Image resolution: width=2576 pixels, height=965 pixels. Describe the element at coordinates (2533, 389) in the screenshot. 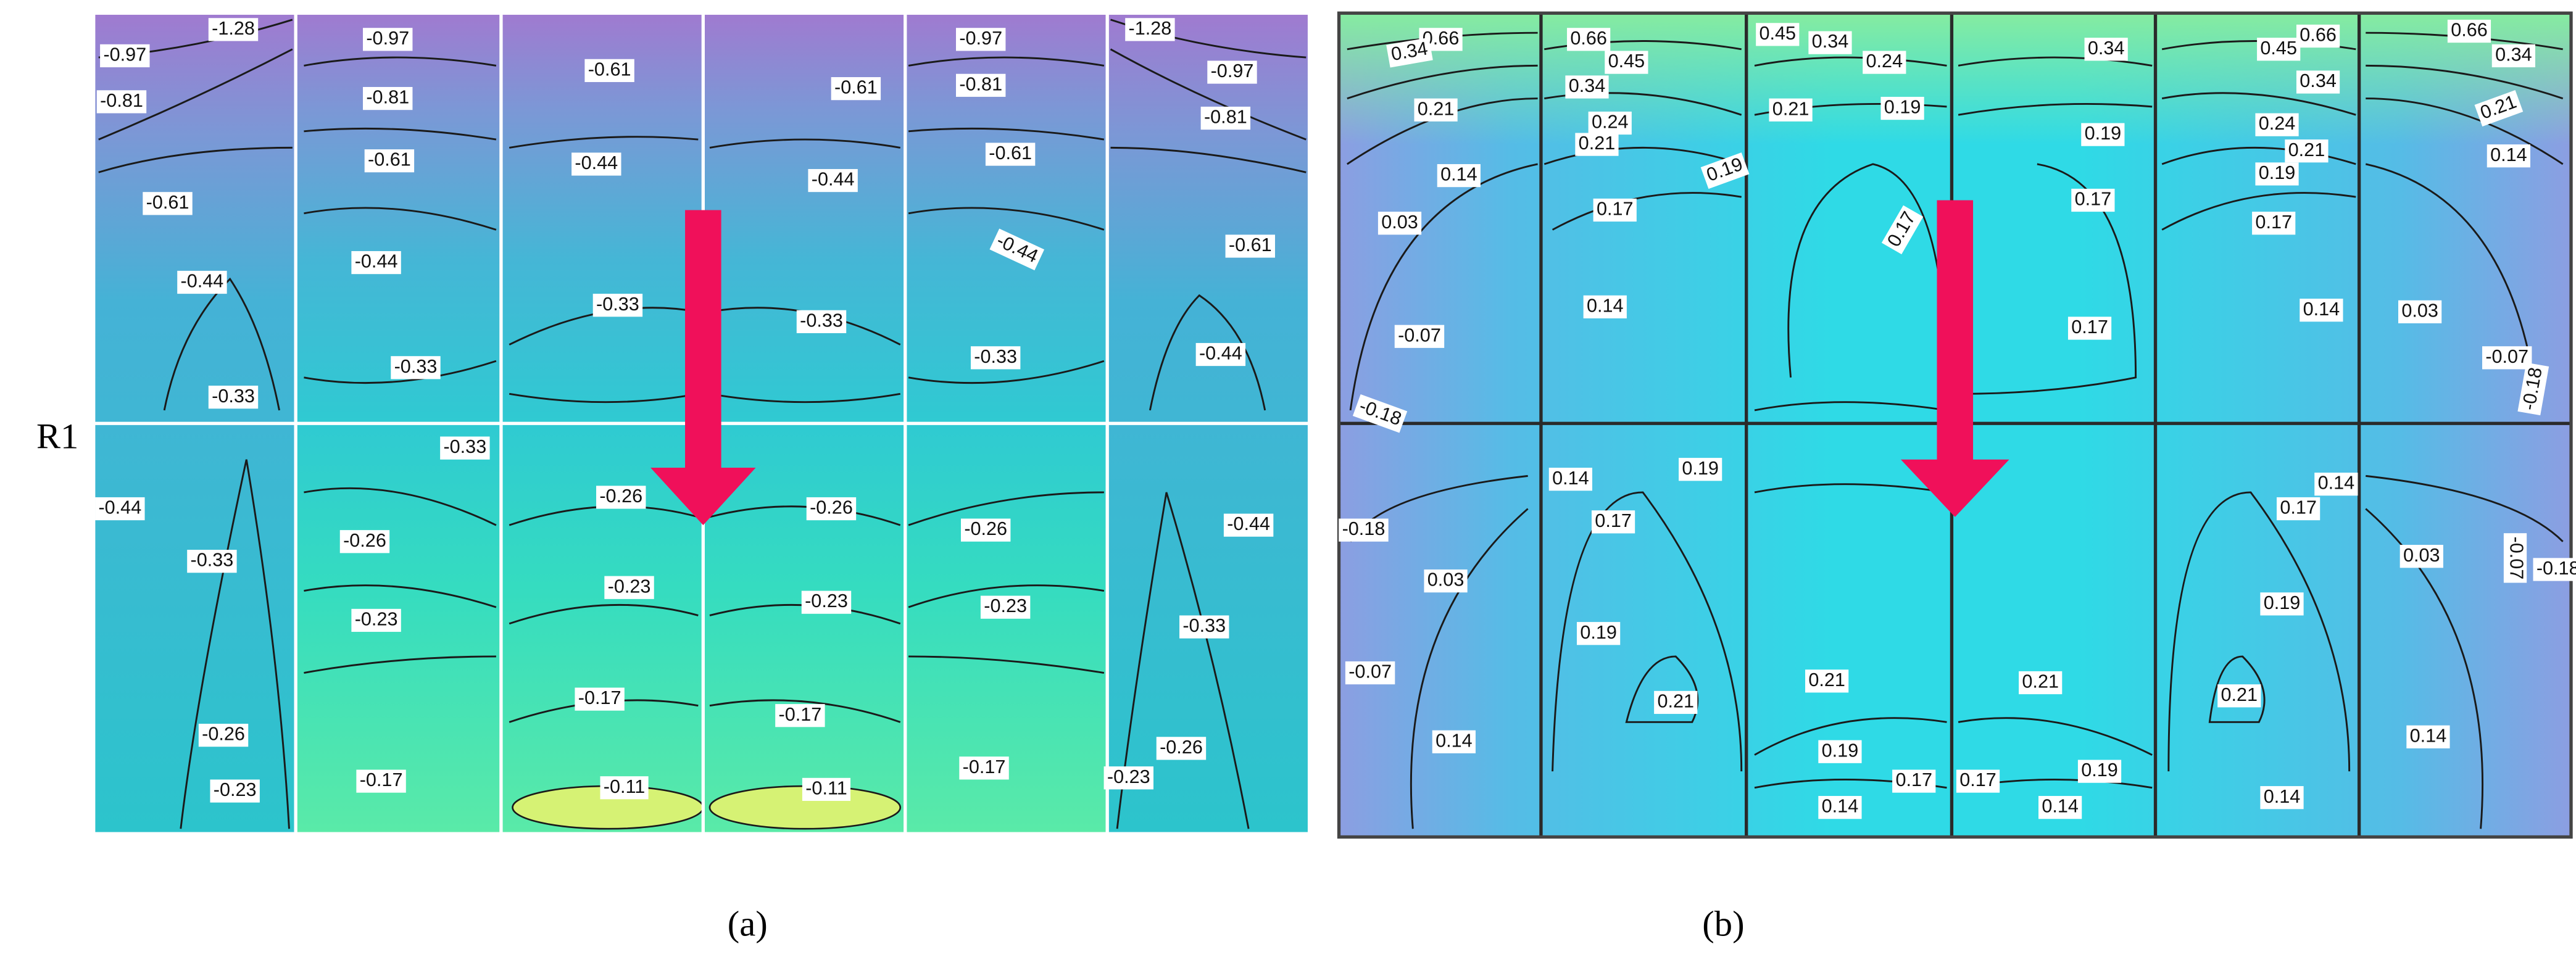

I see `contour-label: -0.18` at that location.